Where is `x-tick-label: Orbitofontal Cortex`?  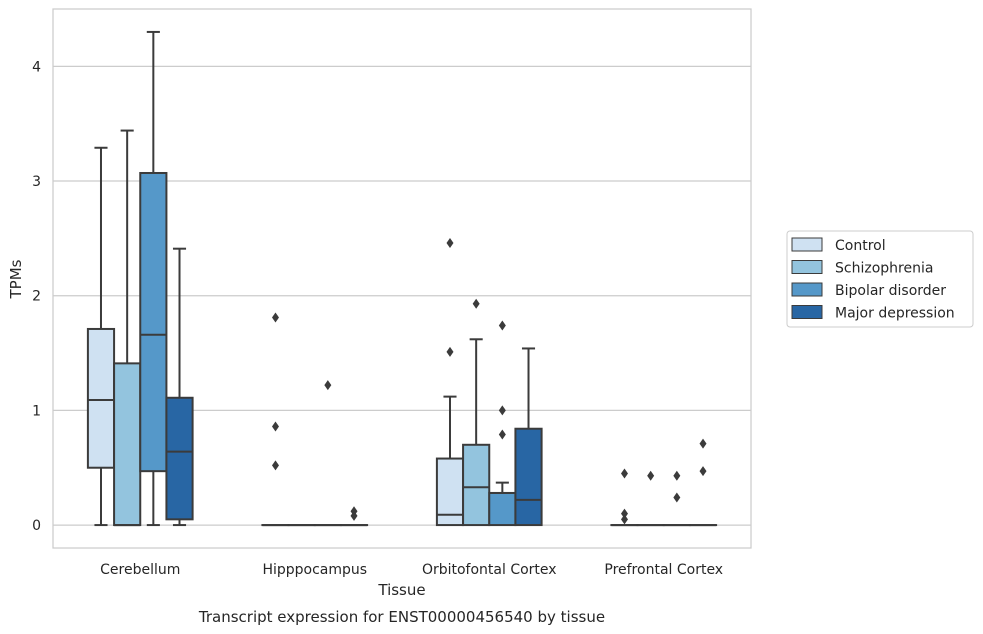
x-tick-label: Orbitofontal Cortex is located at coordinates (489, 570).